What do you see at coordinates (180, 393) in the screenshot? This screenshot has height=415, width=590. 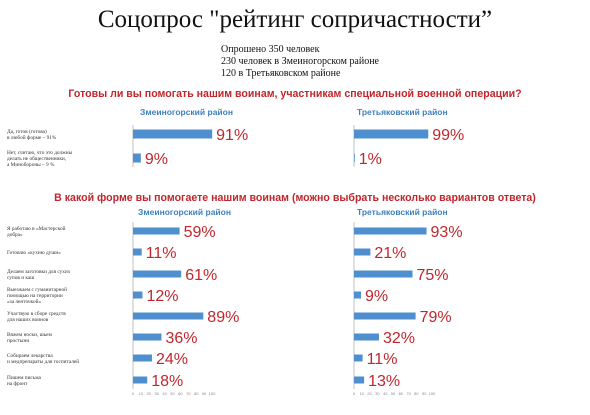 I see `tick-label-1-7: 60` at bounding box center [180, 393].